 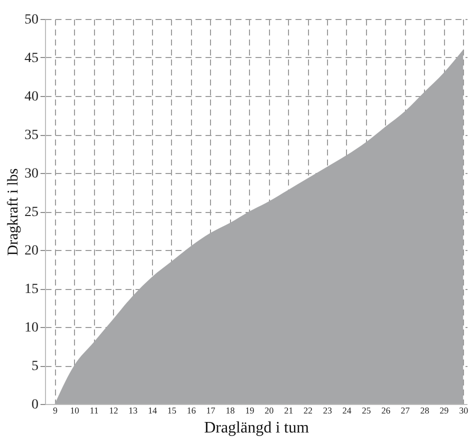 I want to click on x-tick-label: 27, so click(x=405, y=411).